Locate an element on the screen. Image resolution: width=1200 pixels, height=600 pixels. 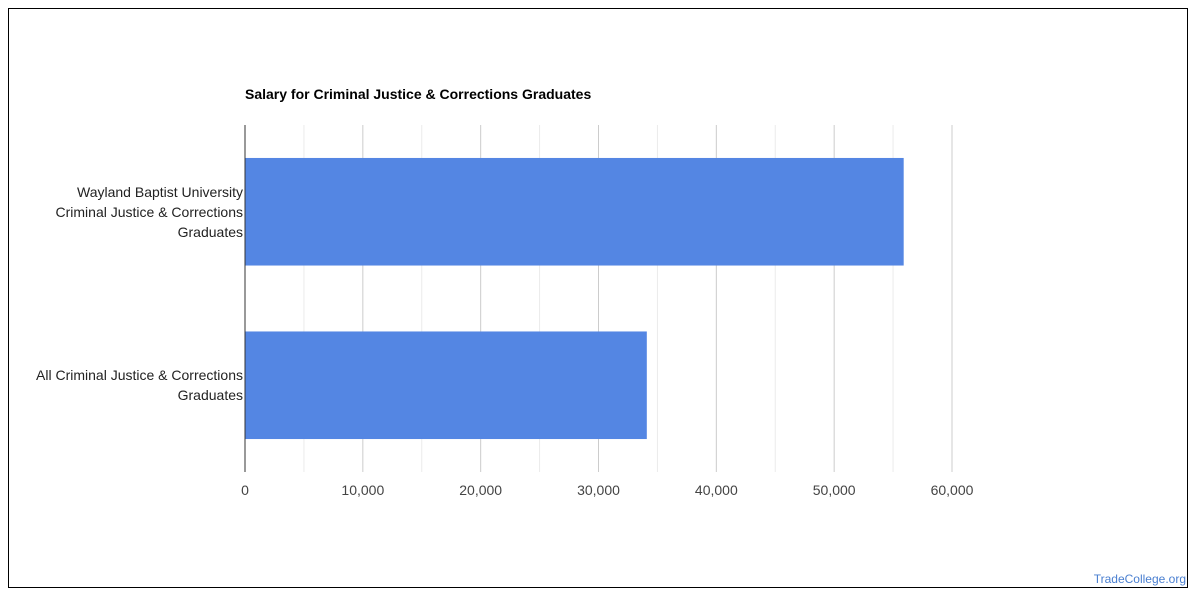
x-tick-label: 20,000 is located at coordinates (480, 490).